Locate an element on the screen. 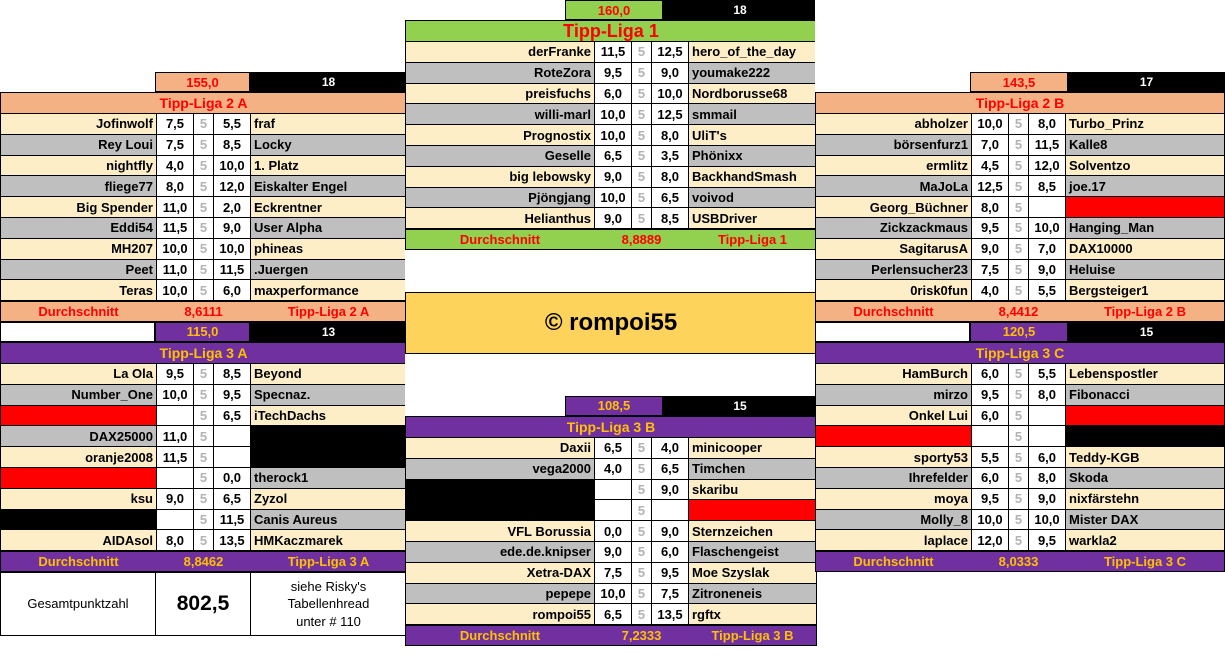  liga1-header-band: 160,0 18 is located at coordinates (611, 10).